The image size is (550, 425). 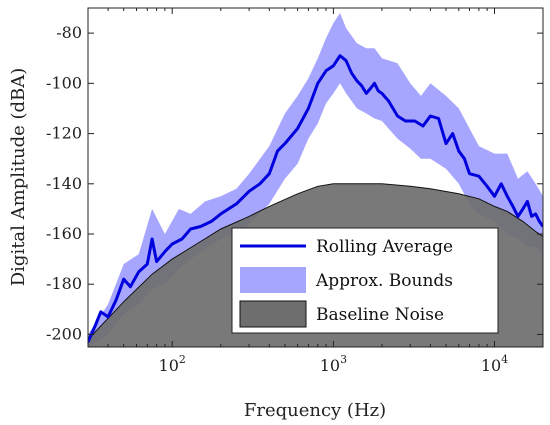 I want to click on x-tick-label: 10³, so click(x=333, y=364).